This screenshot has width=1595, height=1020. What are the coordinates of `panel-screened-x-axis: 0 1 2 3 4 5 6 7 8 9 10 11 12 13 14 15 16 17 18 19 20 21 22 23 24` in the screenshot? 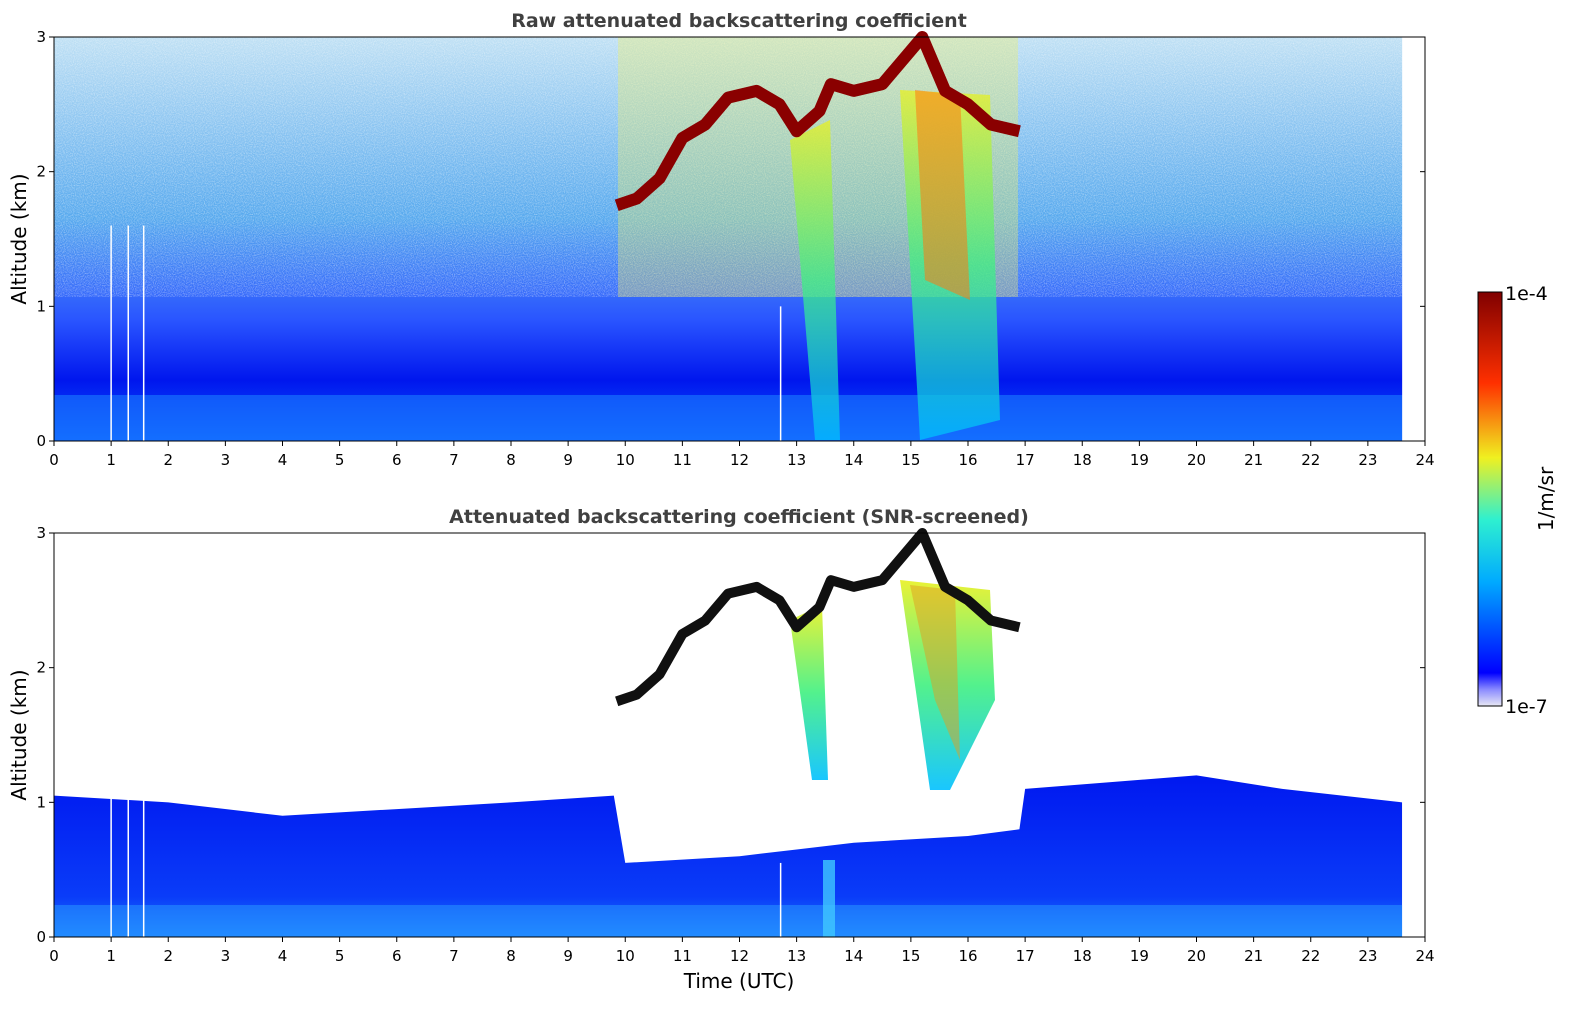 It's located at (742, 951).